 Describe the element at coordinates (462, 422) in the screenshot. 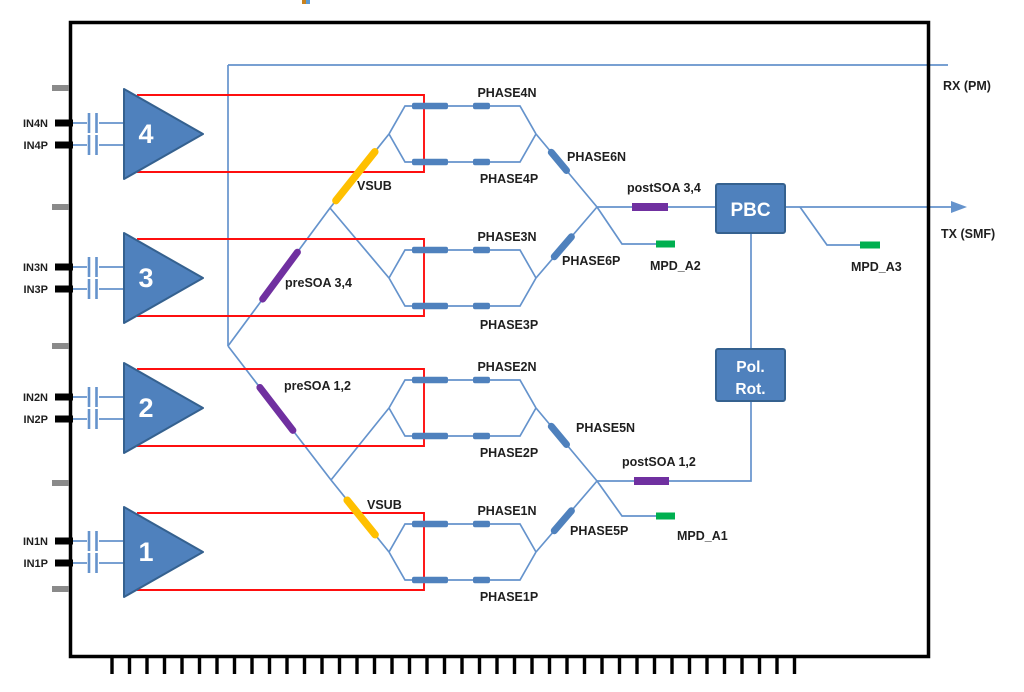

I see `mzm-2-lower-arm` at that location.